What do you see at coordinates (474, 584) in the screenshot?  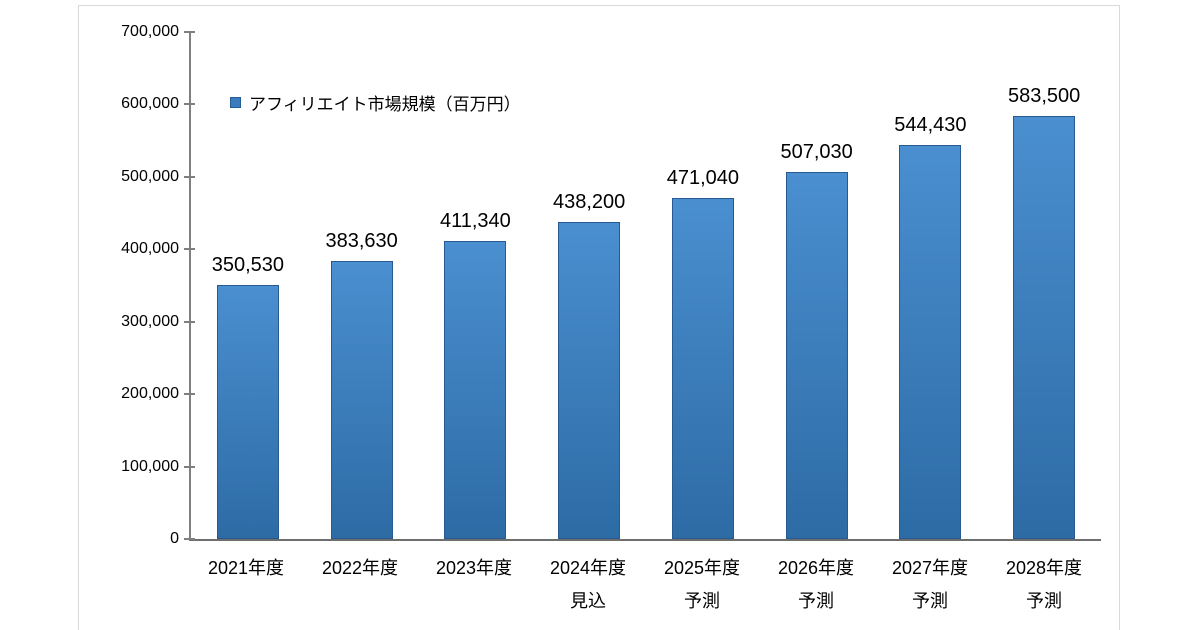 I see `x-axis-category-label: 2023年度` at bounding box center [474, 584].